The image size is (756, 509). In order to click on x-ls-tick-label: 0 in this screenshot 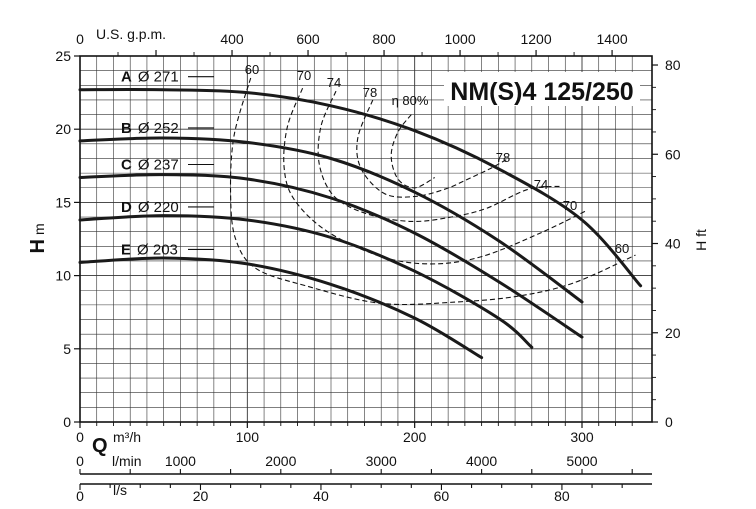, I will do `click(80, 496)`.